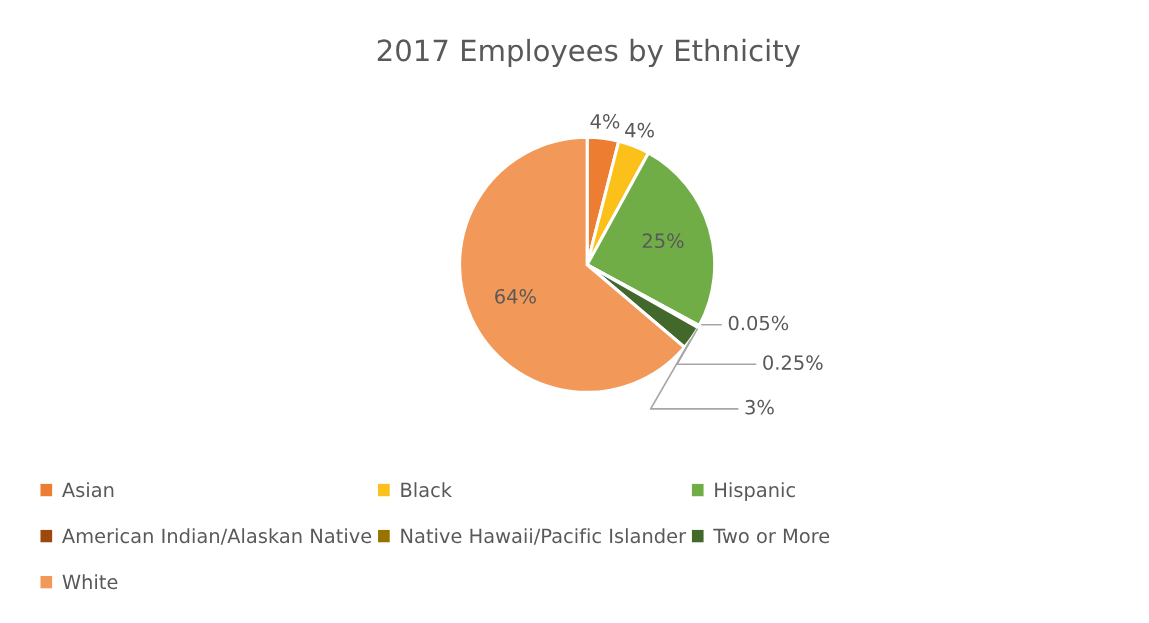  I want to click on data-label: 3%, so click(759, 407).